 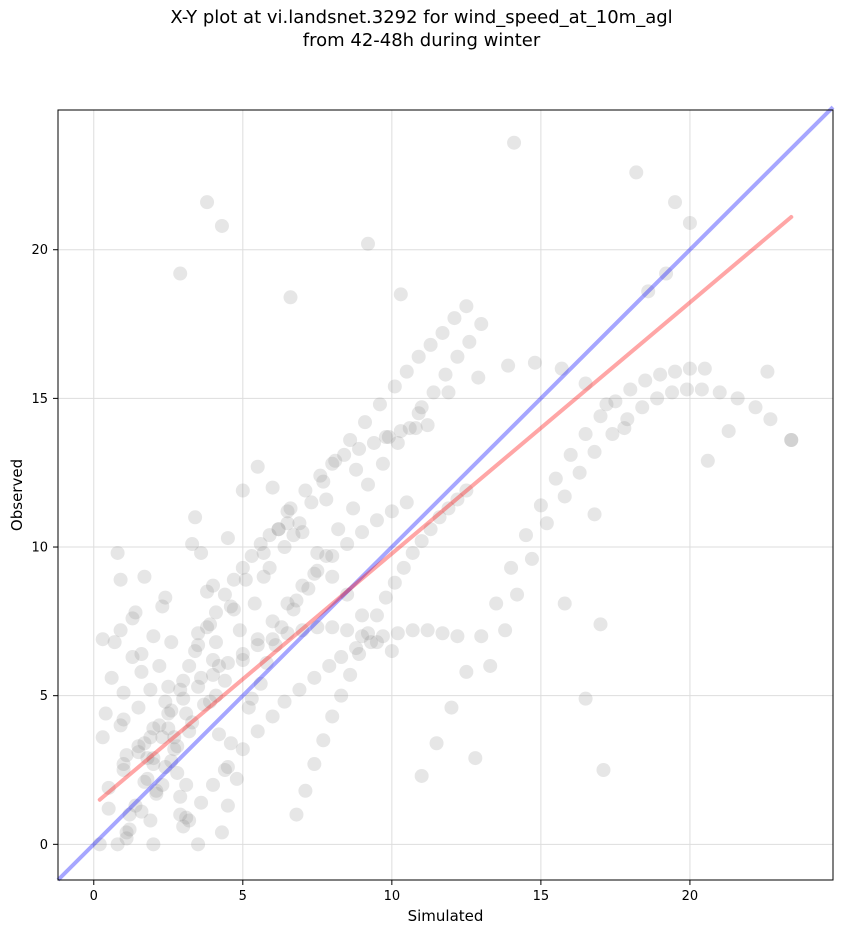 I want to click on x-tick-label-4: 20, so click(x=690, y=896).